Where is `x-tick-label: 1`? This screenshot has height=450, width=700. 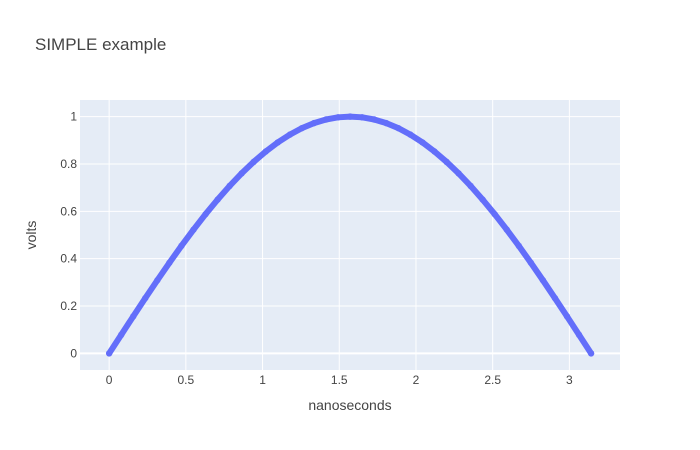 x-tick-label: 1 is located at coordinates (262, 380).